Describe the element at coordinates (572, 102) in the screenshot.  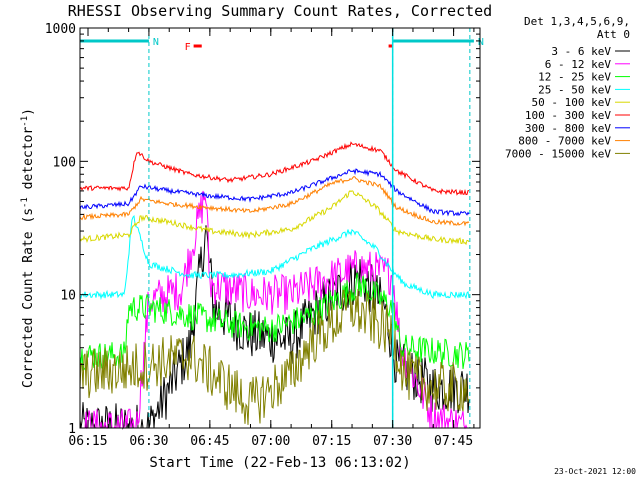
I see `legend-label: 50 - 100 keV` at that location.